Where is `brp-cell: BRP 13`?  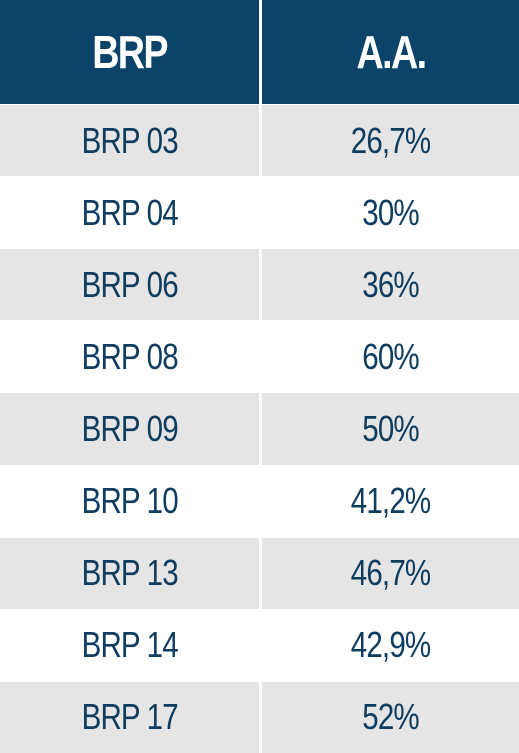
brp-cell: BRP 13 is located at coordinates (131, 572).